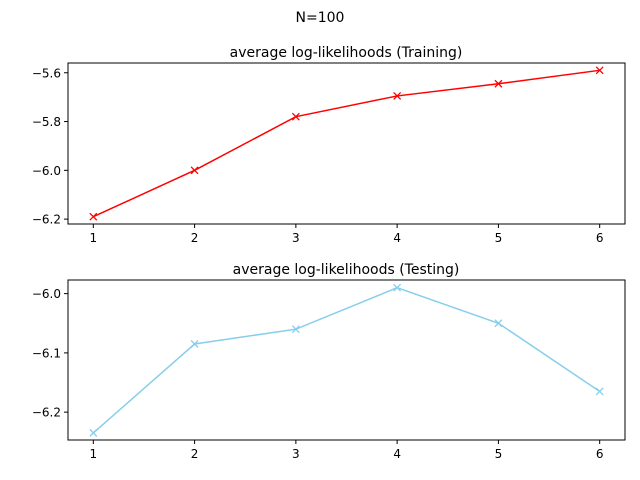  Describe the element at coordinates (600, 238) in the screenshot. I see `x-tick-label-training: 6` at that location.